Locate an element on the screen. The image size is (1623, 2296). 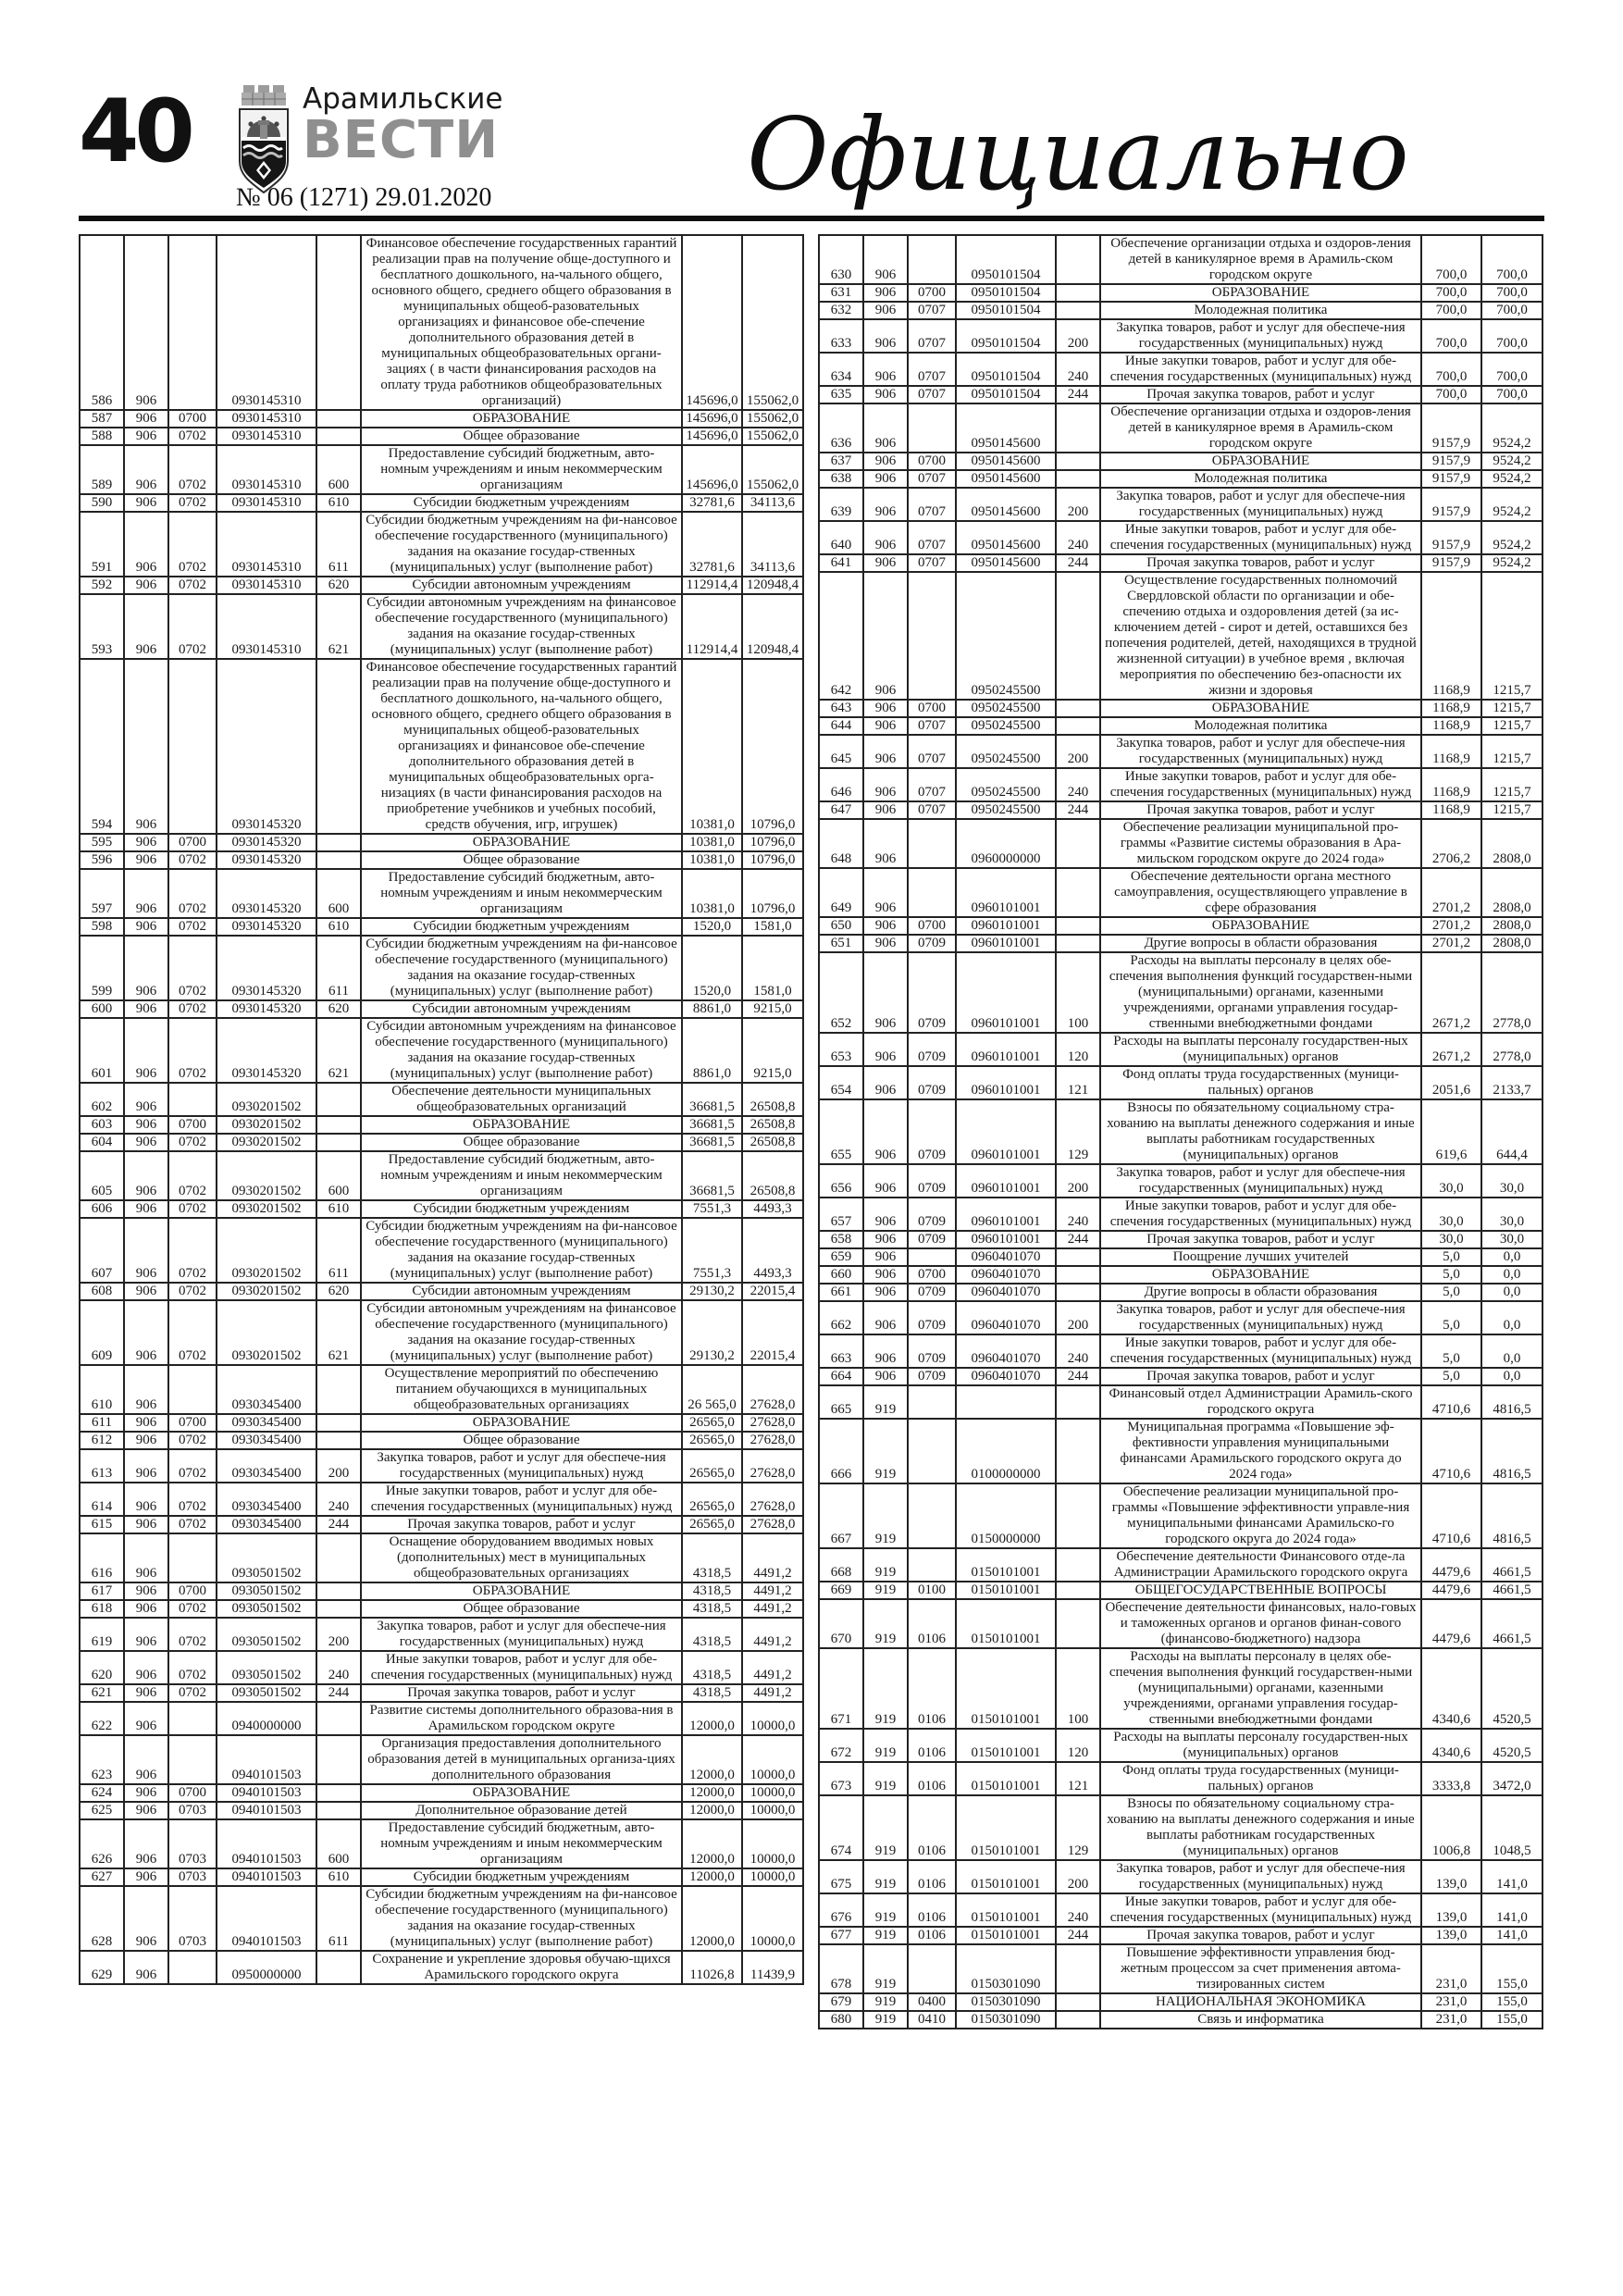
amount-col2-cell: 4520,5 is located at coordinates (1512, 1689).